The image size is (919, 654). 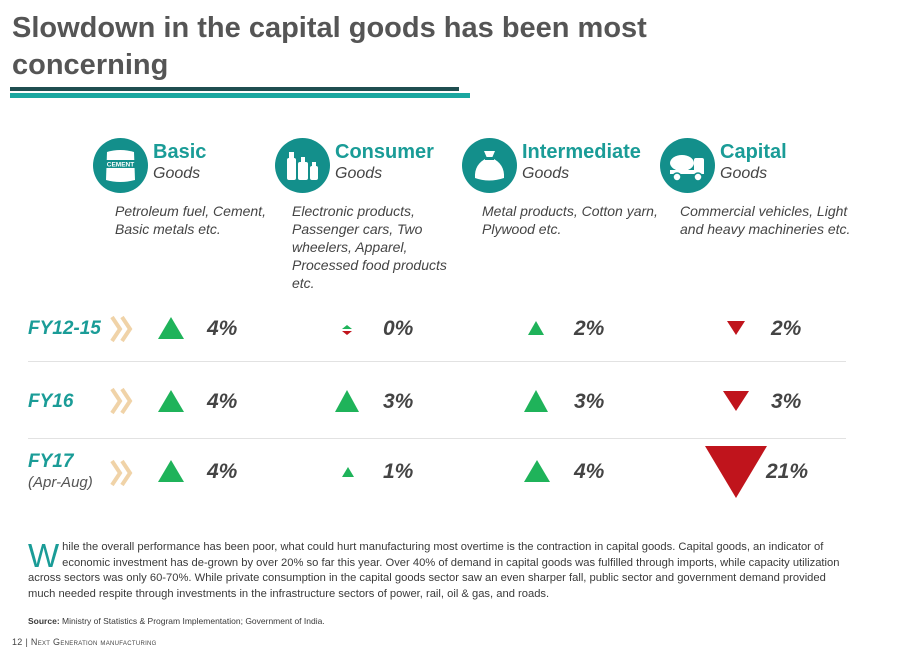 What do you see at coordinates (222, 471) in the screenshot?
I see `value-basic-fy17: 4%` at bounding box center [222, 471].